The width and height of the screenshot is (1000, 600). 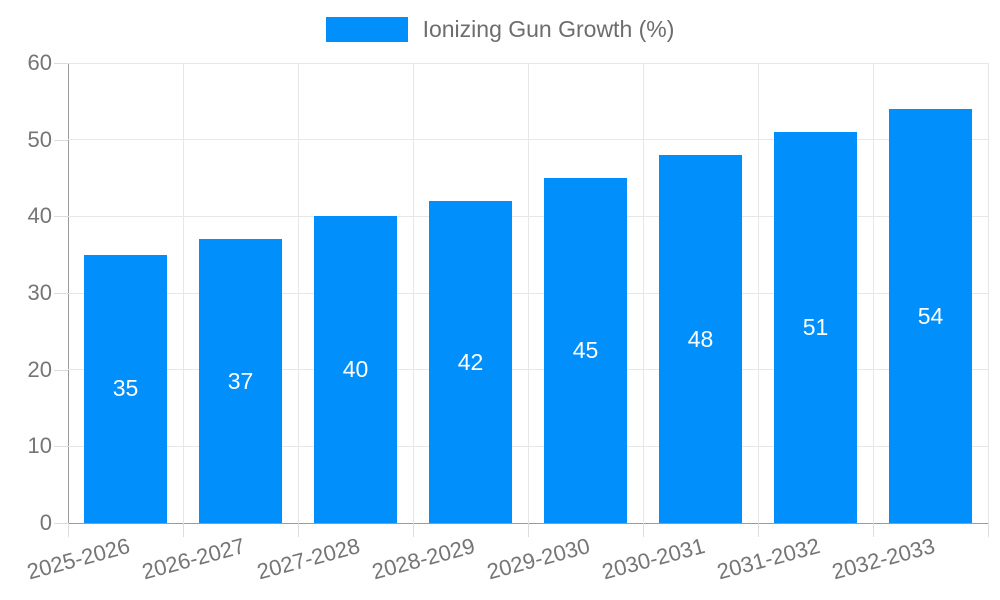 I want to click on bar: 51, so click(x=815, y=327).